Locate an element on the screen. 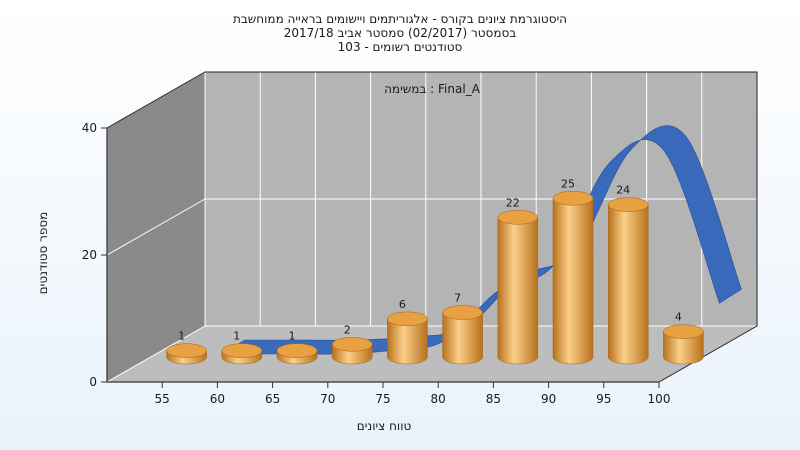  data-label: 22 is located at coordinates (513, 202).